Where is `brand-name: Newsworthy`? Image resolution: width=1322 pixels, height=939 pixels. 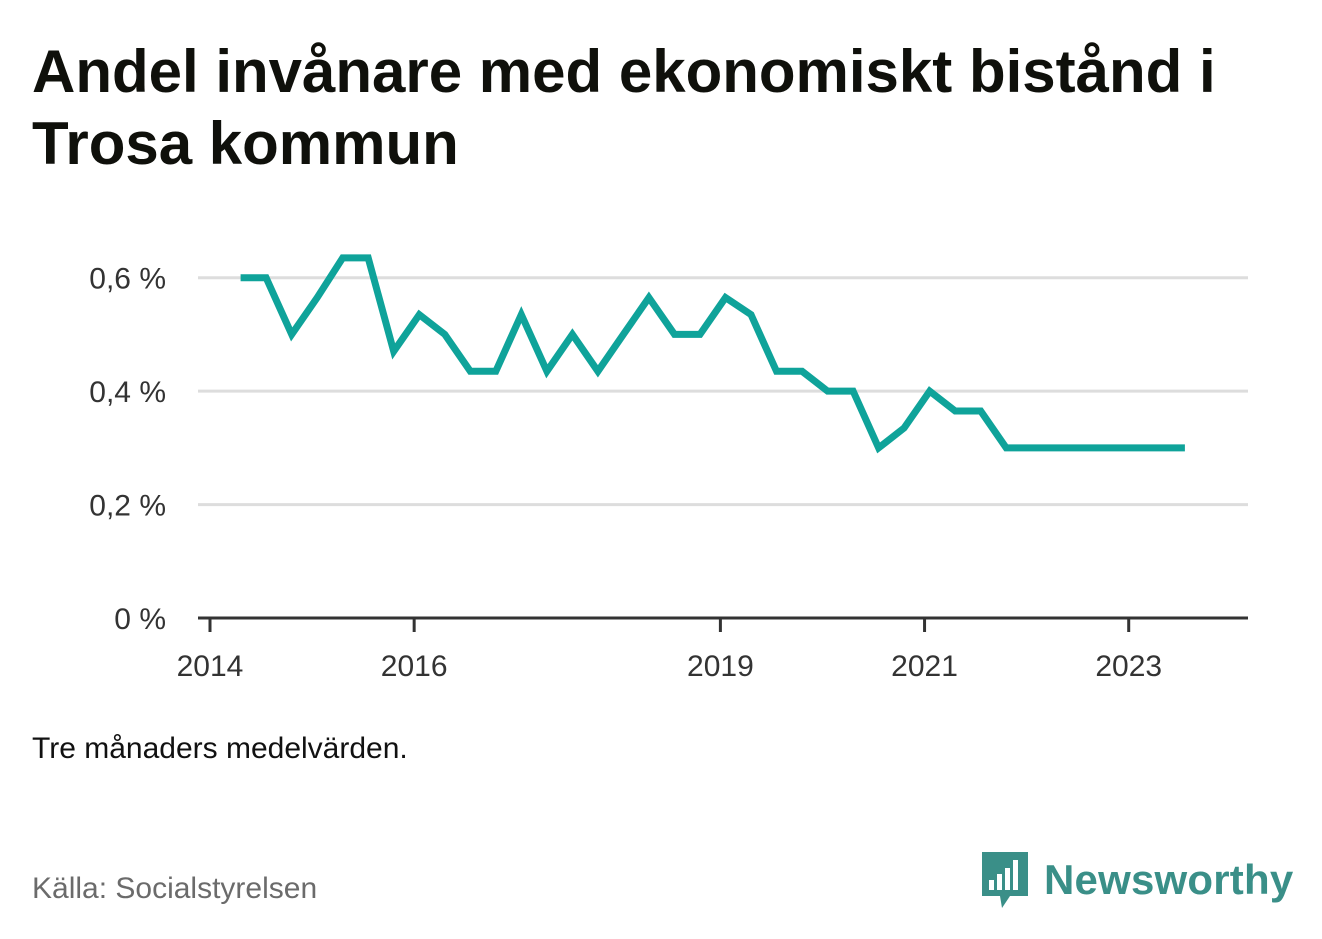
brand-name: Newsworthy is located at coordinates (1169, 879).